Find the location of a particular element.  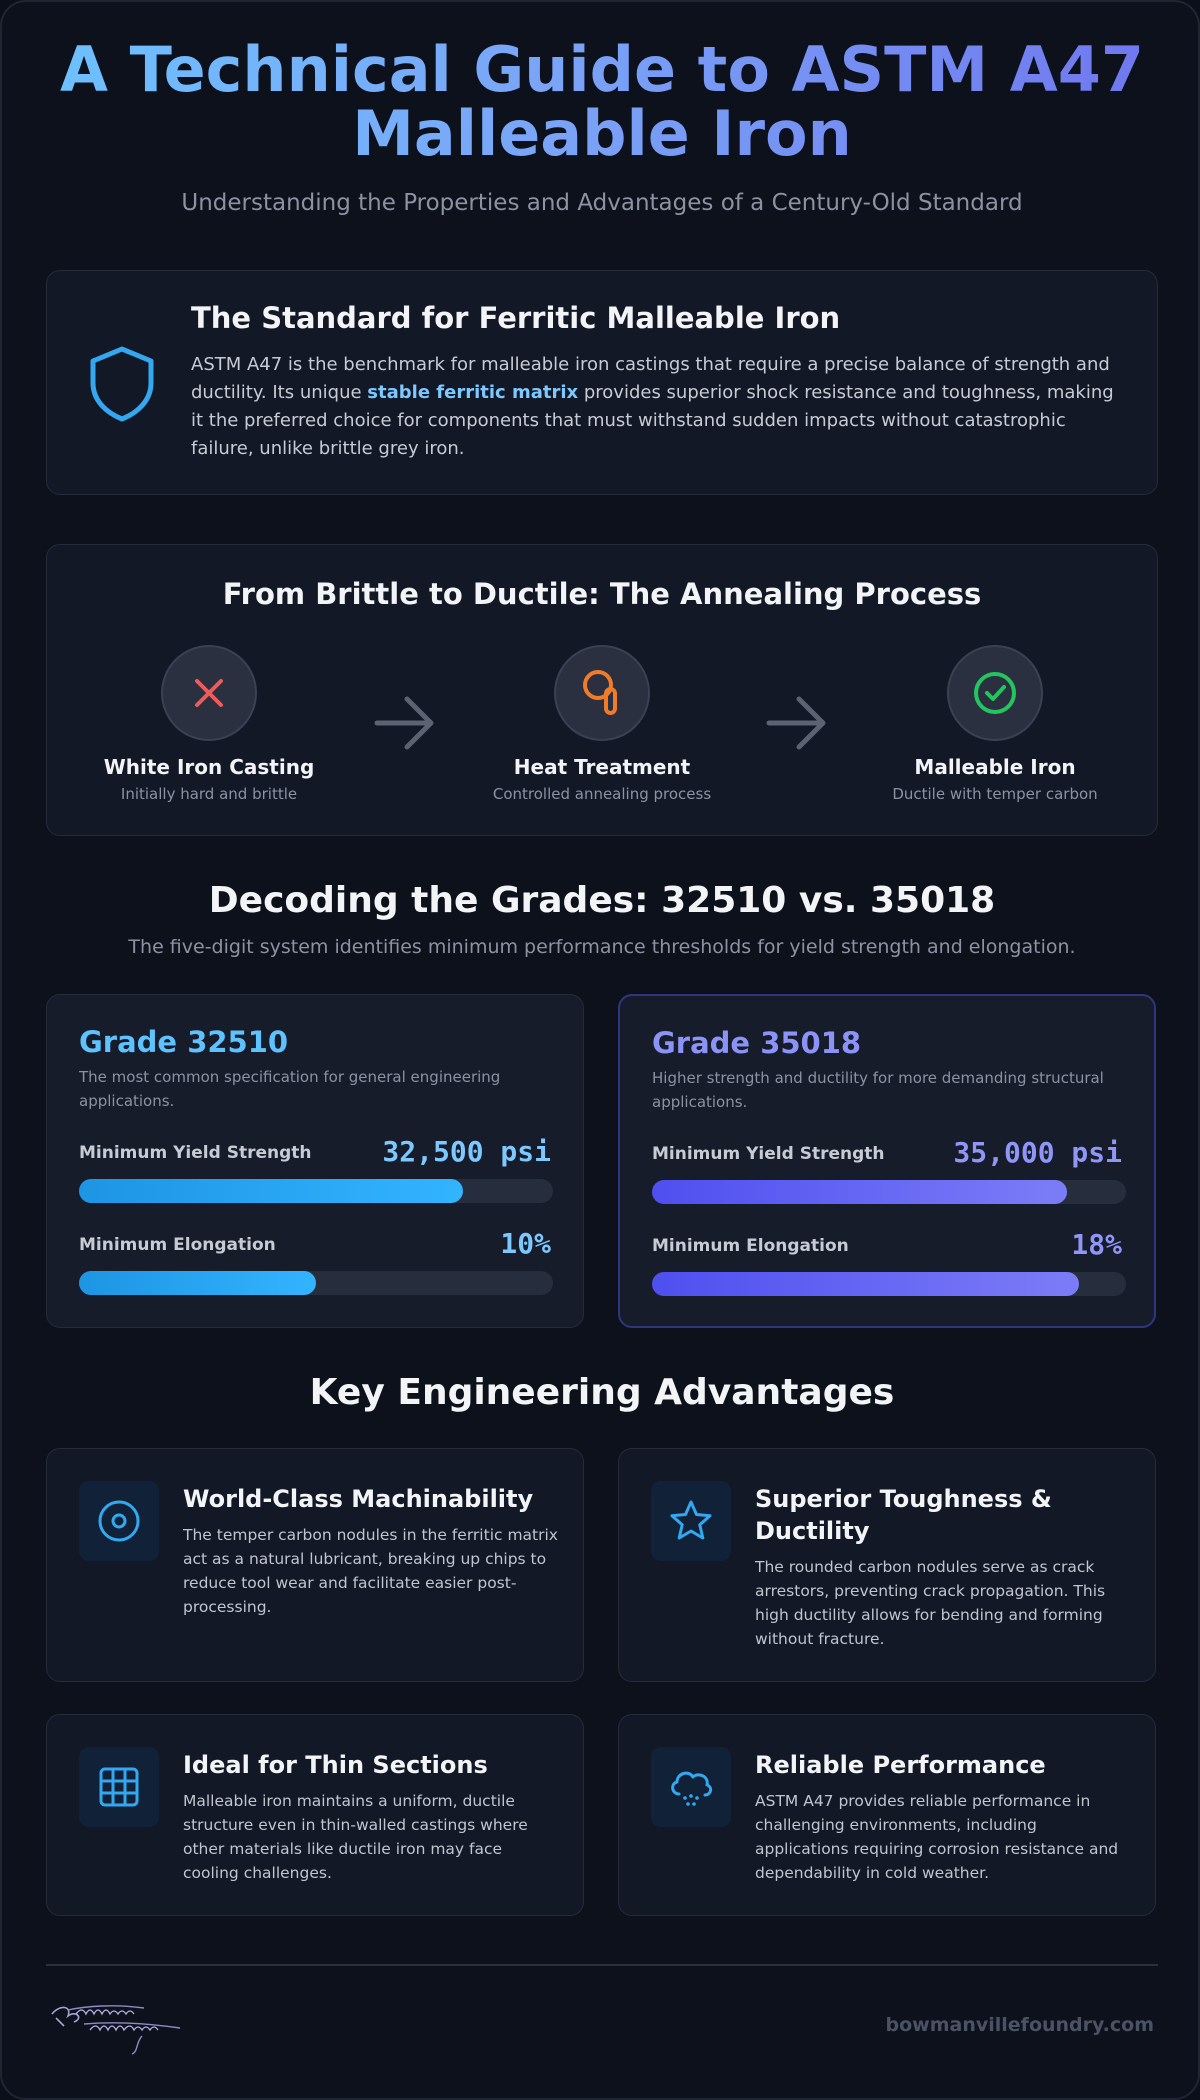

intro-highlight: stable ferritic matrix is located at coordinates (473, 392).